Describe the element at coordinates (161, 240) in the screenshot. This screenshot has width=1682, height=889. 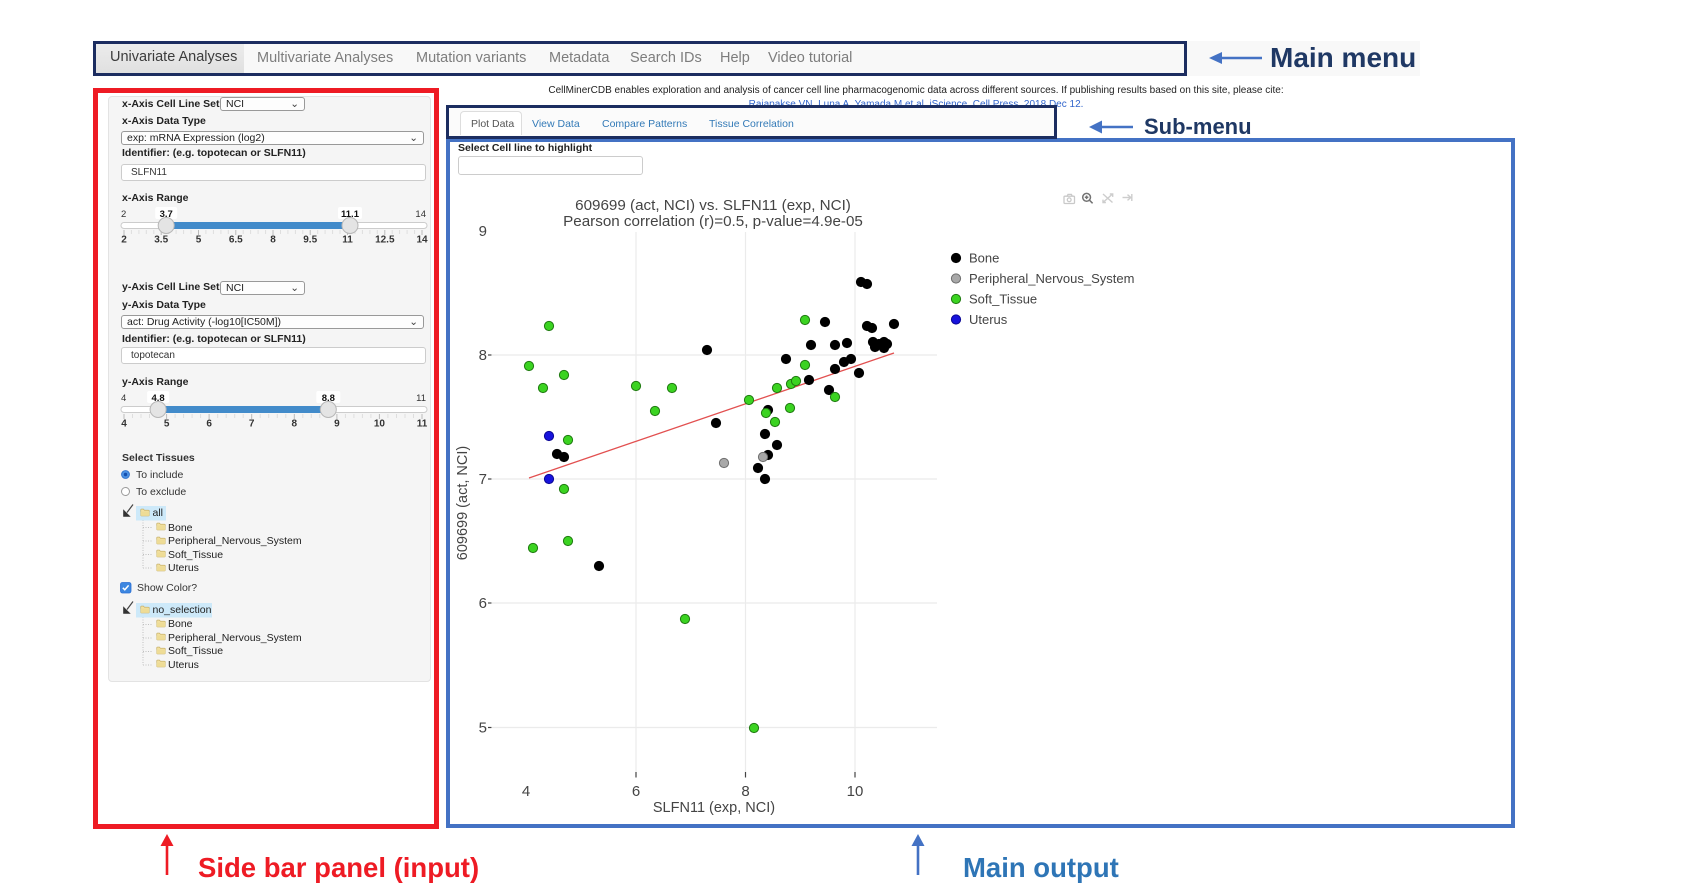
I see `svg-text: 3.5` at that location.